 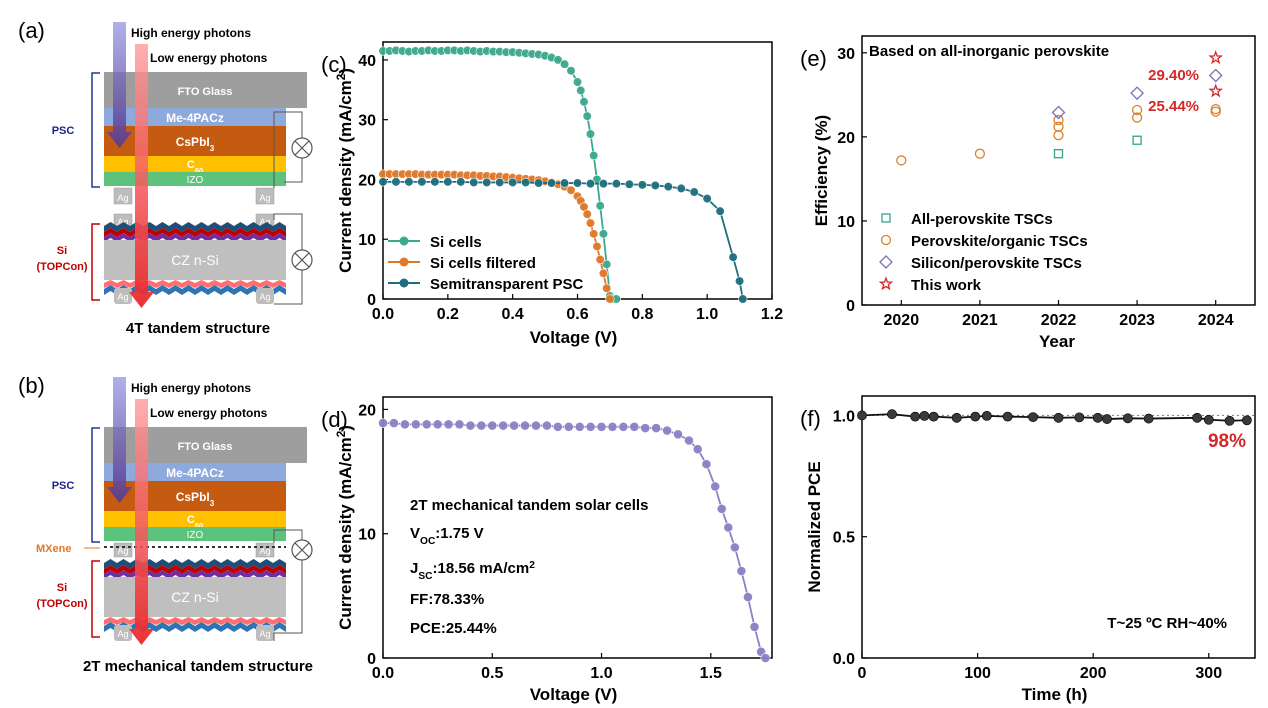 What do you see at coordinates (448, 314) in the screenshot?
I see `x-tick-label: 0.2` at bounding box center [448, 314].